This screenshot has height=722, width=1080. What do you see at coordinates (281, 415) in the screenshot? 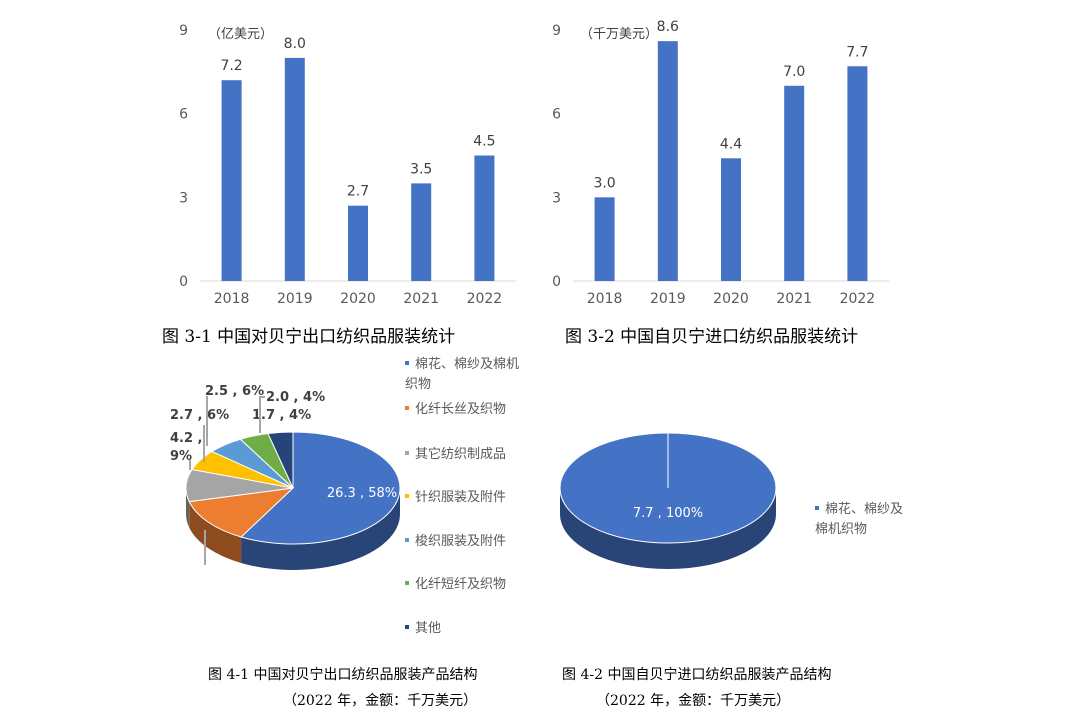
I see `data-label: 1.7 , 4%` at bounding box center [281, 415].